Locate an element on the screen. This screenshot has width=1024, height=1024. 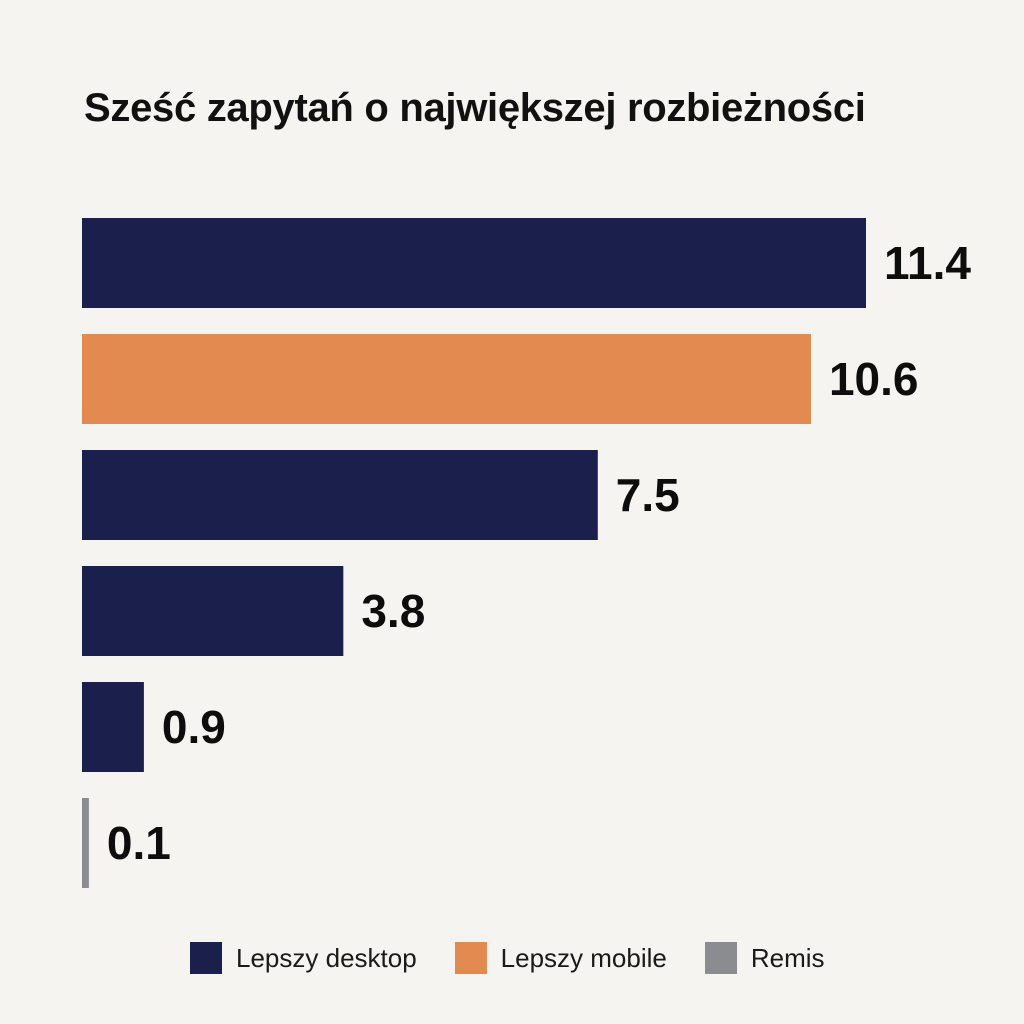
bar-value-label-4: 3.8 is located at coordinates (393, 611).